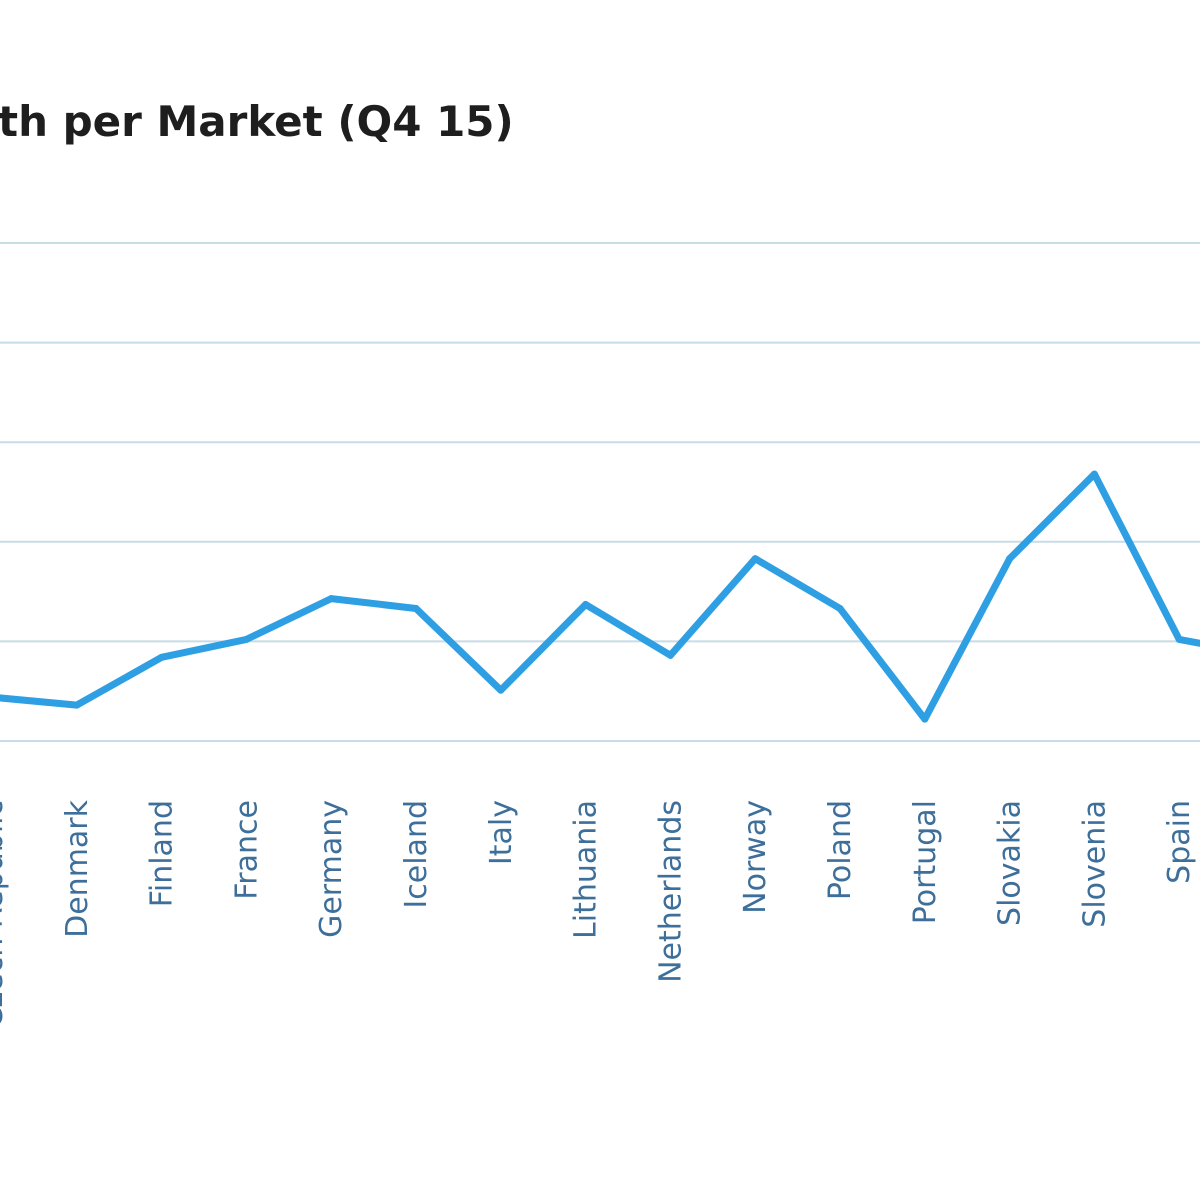 This screenshot has width=1200, height=1200. Describe the element at coordinates (840, 850) in the screenshot. I see `x-tick-label: Poland` at that location.